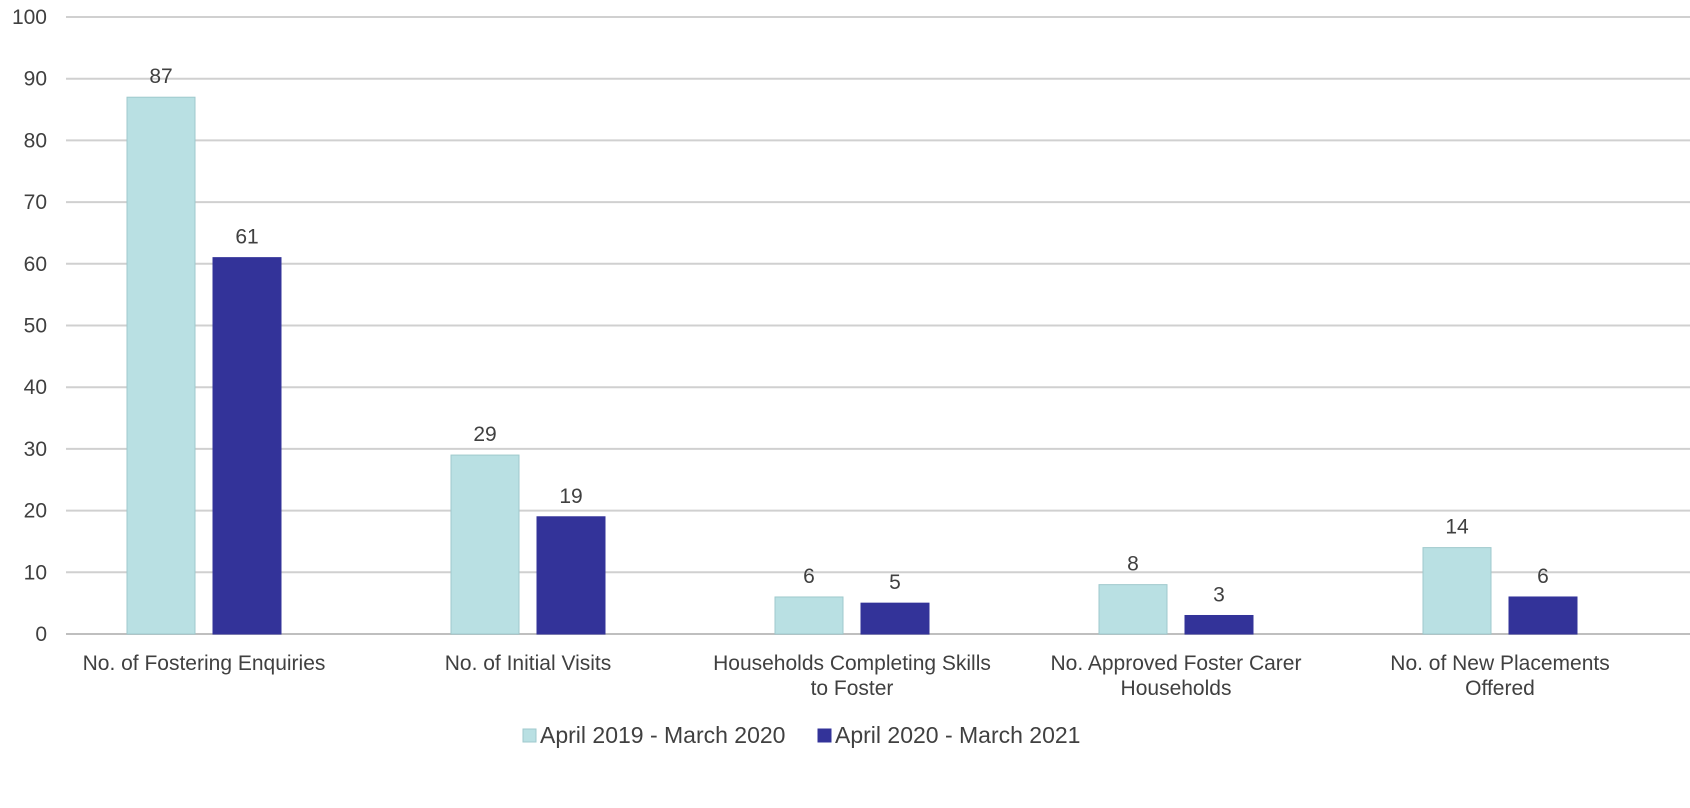  I want to click on x-category-label: No. of Initial Visits, so click(528, 663).